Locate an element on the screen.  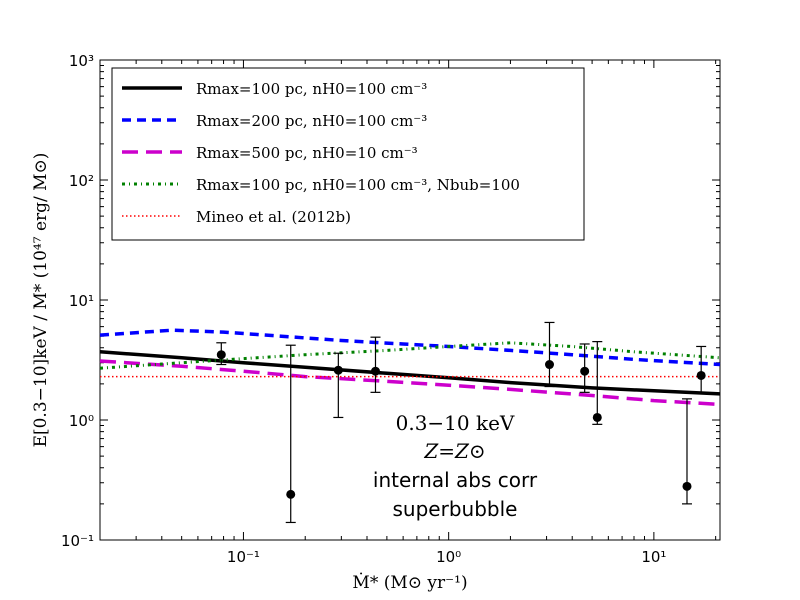
x-tick-label: 10¹ is located at coordinates (653, 557).